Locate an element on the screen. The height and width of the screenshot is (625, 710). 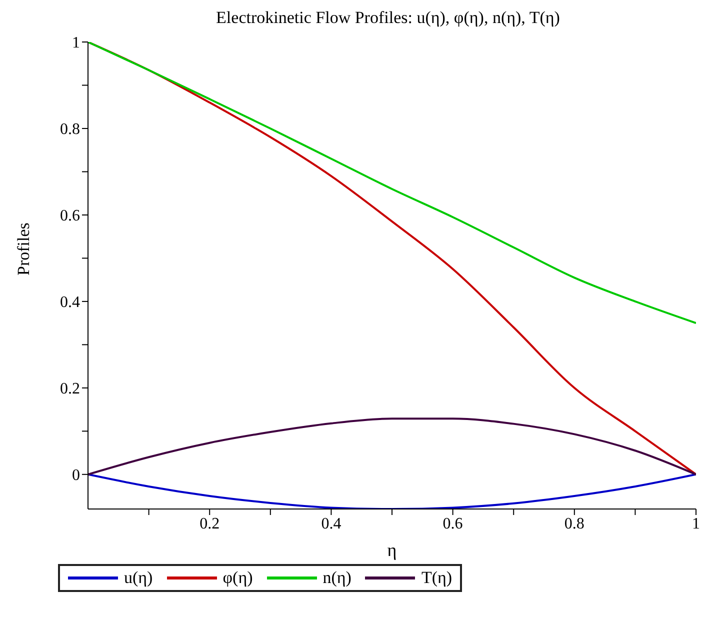
y-tick-label: 0.4 is located at coordinates (70, 303).